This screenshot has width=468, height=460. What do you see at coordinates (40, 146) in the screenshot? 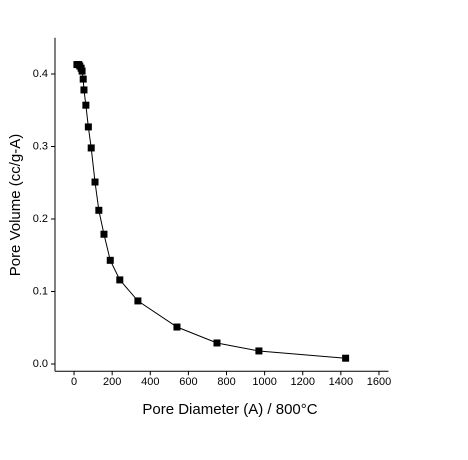
I see `y-tick-label: 0.3` at bounding box center [40, 146].